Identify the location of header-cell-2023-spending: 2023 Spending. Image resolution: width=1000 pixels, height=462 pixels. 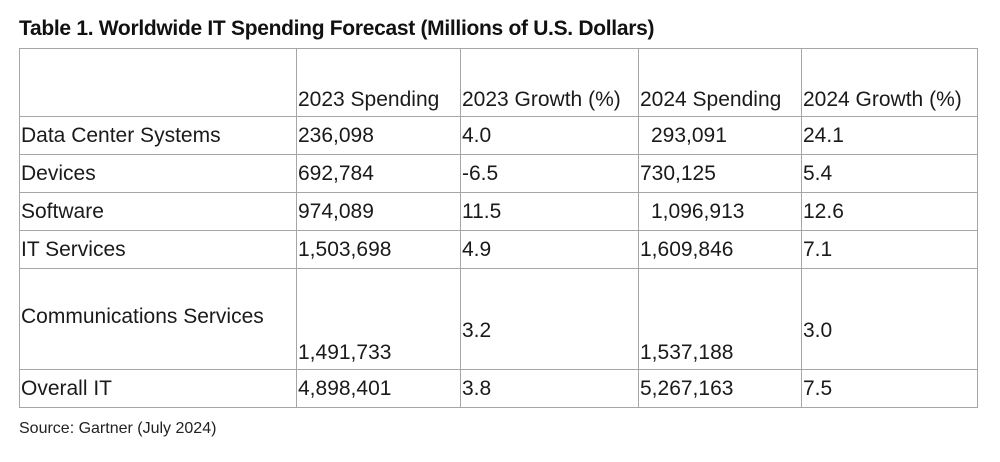
(378, 82).